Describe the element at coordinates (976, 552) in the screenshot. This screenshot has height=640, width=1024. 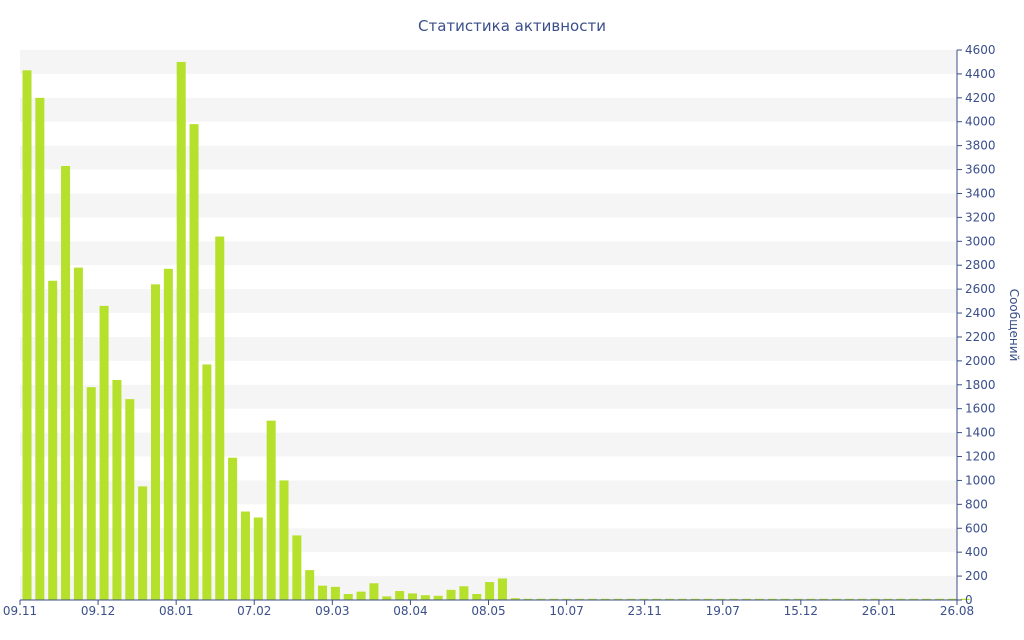
I see `y-tick-label: 400` at that location.